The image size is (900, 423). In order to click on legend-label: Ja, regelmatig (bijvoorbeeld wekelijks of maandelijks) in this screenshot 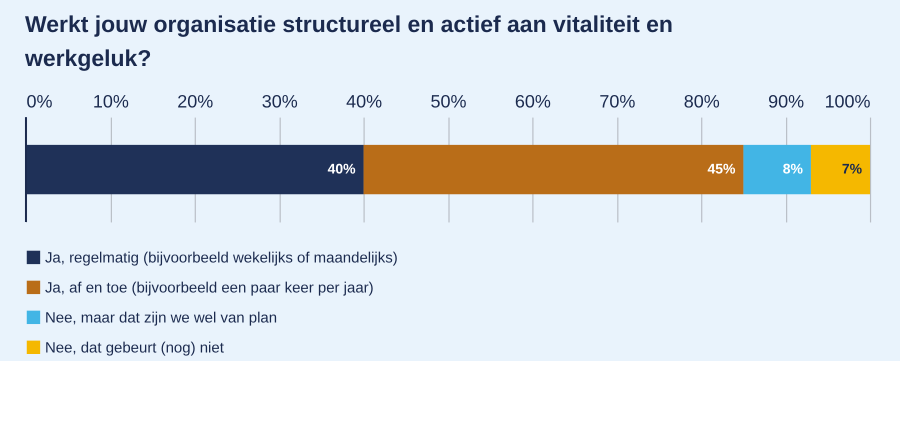, I will do `click(221, 257)`.